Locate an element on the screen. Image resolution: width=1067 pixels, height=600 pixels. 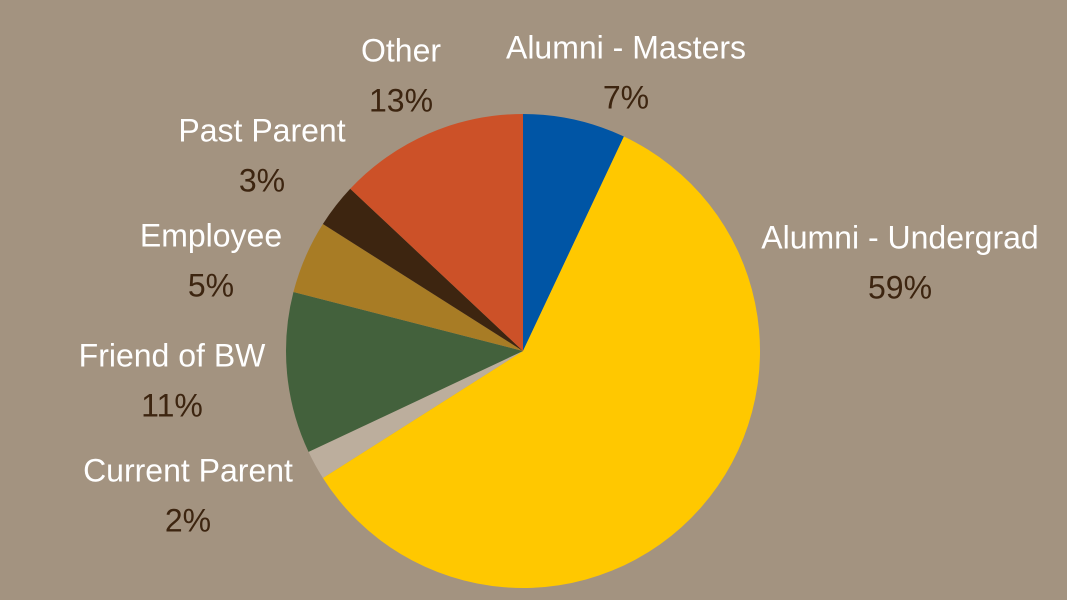
value-label: 7% is located at coordinates (626, 97).